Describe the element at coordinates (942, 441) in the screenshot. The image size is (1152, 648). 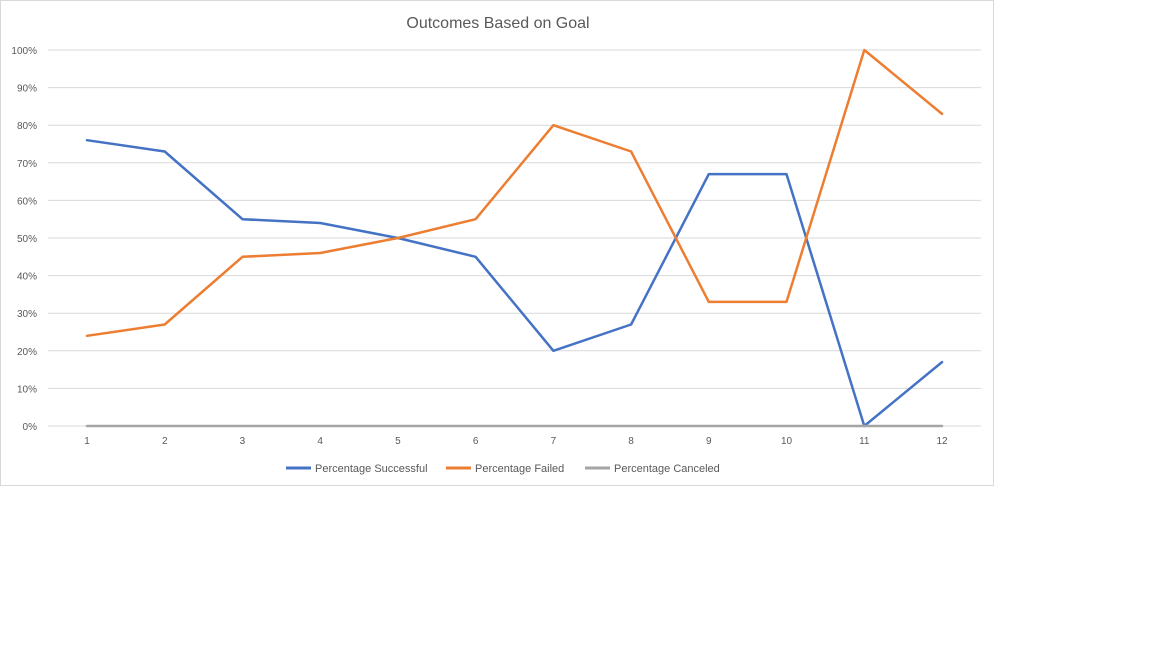
I see `x-tick-label: 12` at that location.